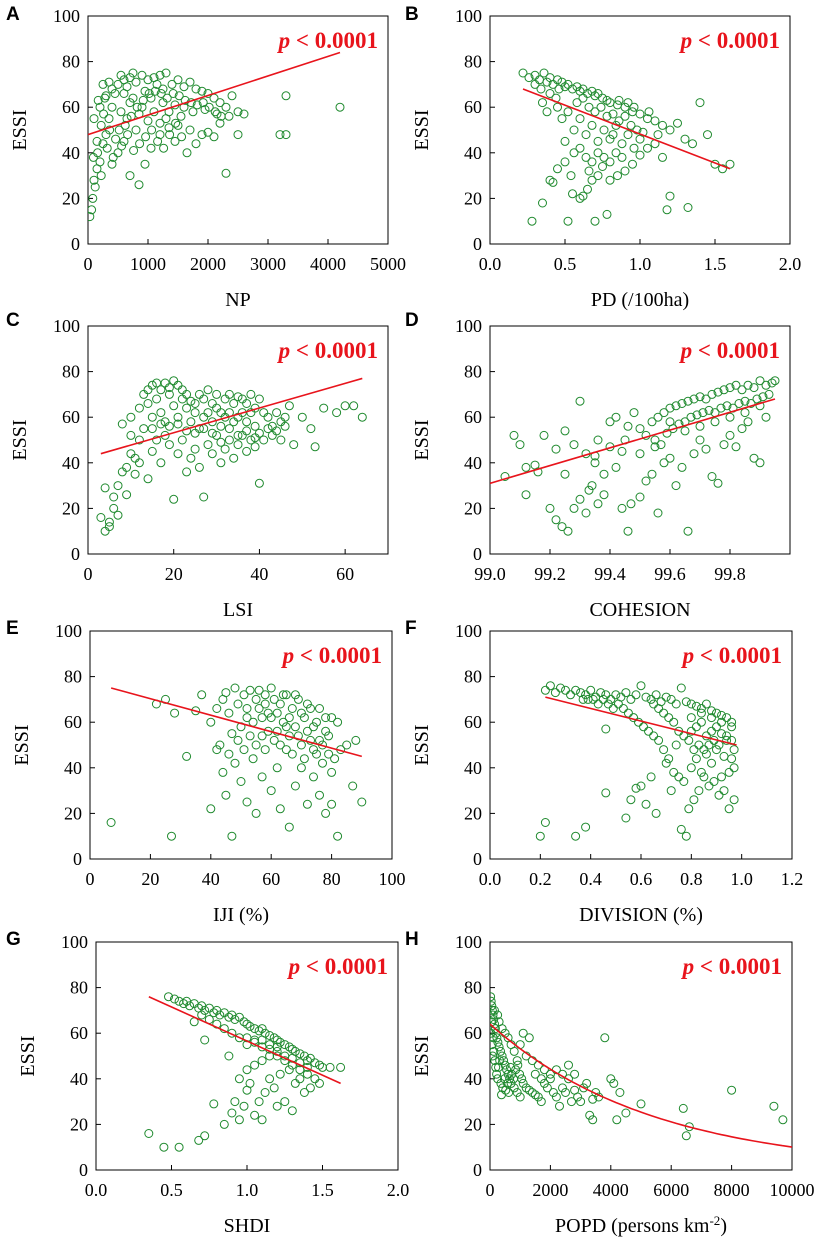  I want to click on y-tick-label: 60, so click(473, 107).